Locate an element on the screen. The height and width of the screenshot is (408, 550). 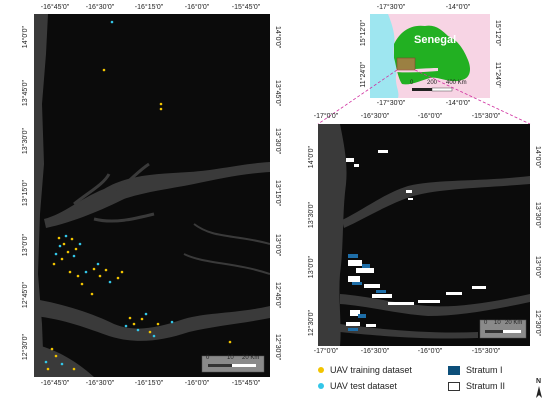
right-top-tick: -17°0'0" is located at coordinates (326, 116).